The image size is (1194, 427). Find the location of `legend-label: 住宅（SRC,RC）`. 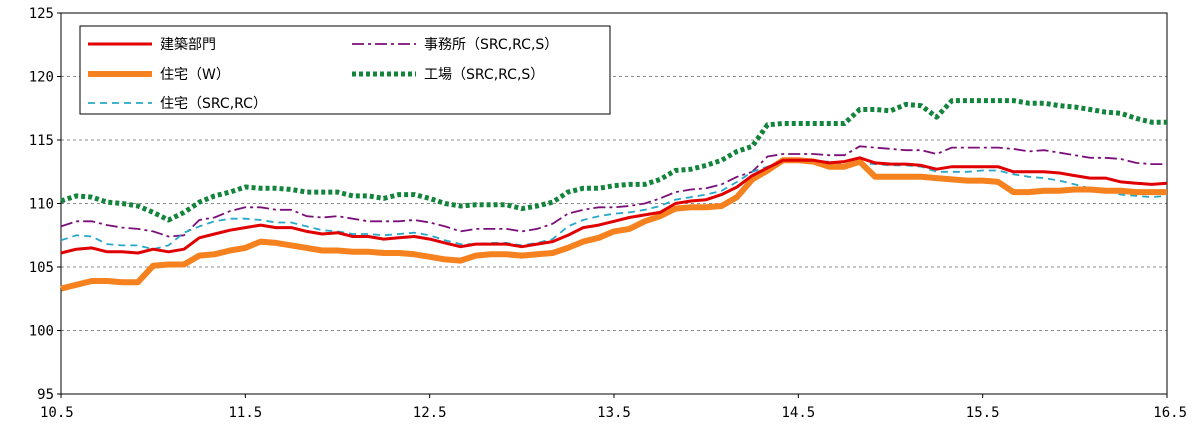

legend-label: 住宅（SRC,RC） is located at coordinates (213, 104).